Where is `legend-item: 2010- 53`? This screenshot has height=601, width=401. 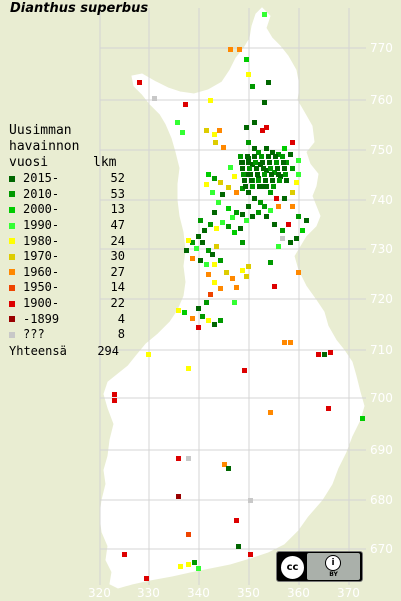 legend-item: 2010- 53 is located at coordinates (69, 195).